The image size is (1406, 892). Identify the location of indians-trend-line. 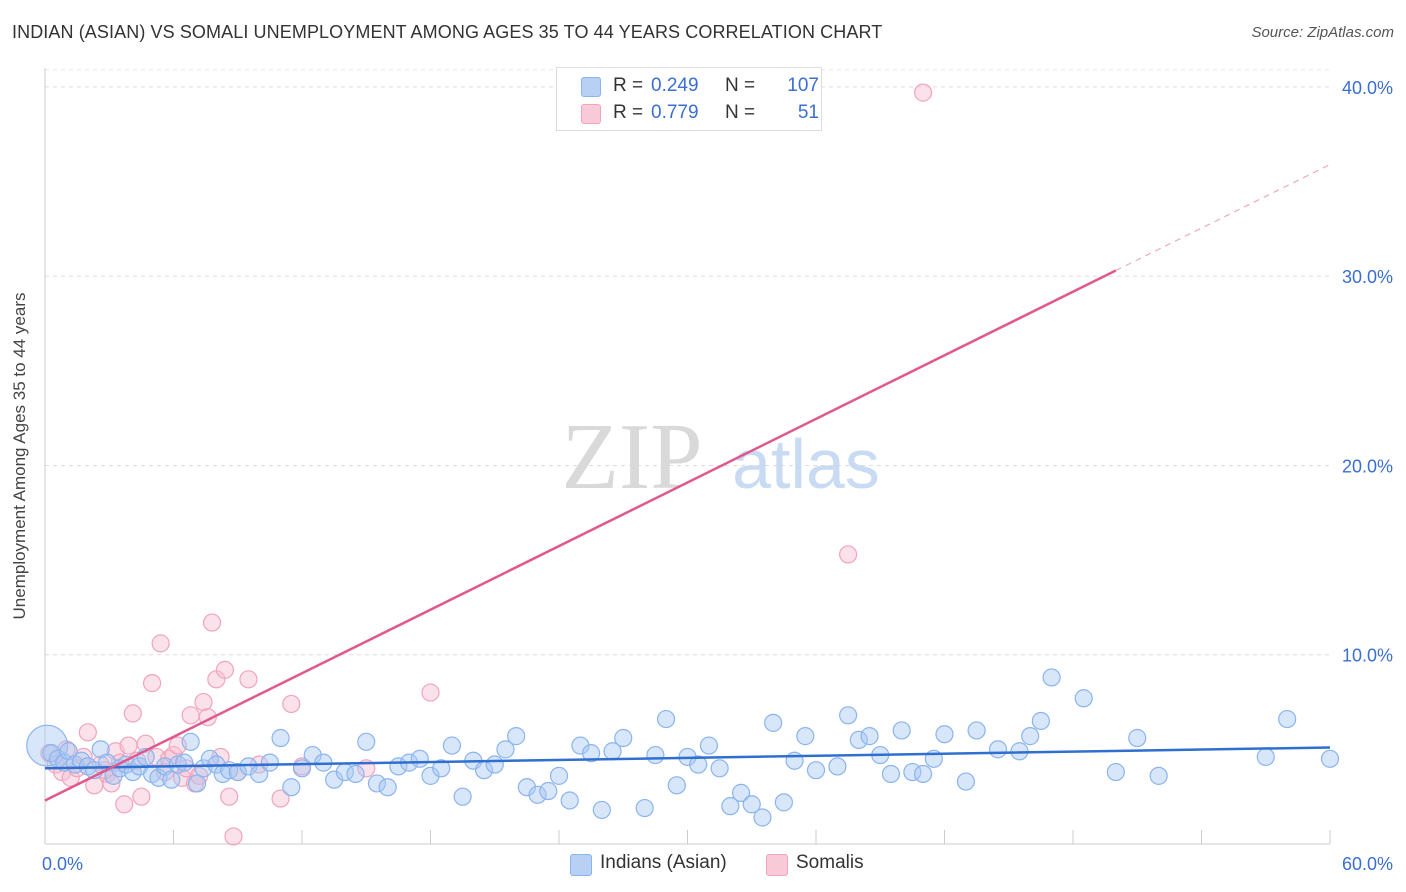
(687, 758).